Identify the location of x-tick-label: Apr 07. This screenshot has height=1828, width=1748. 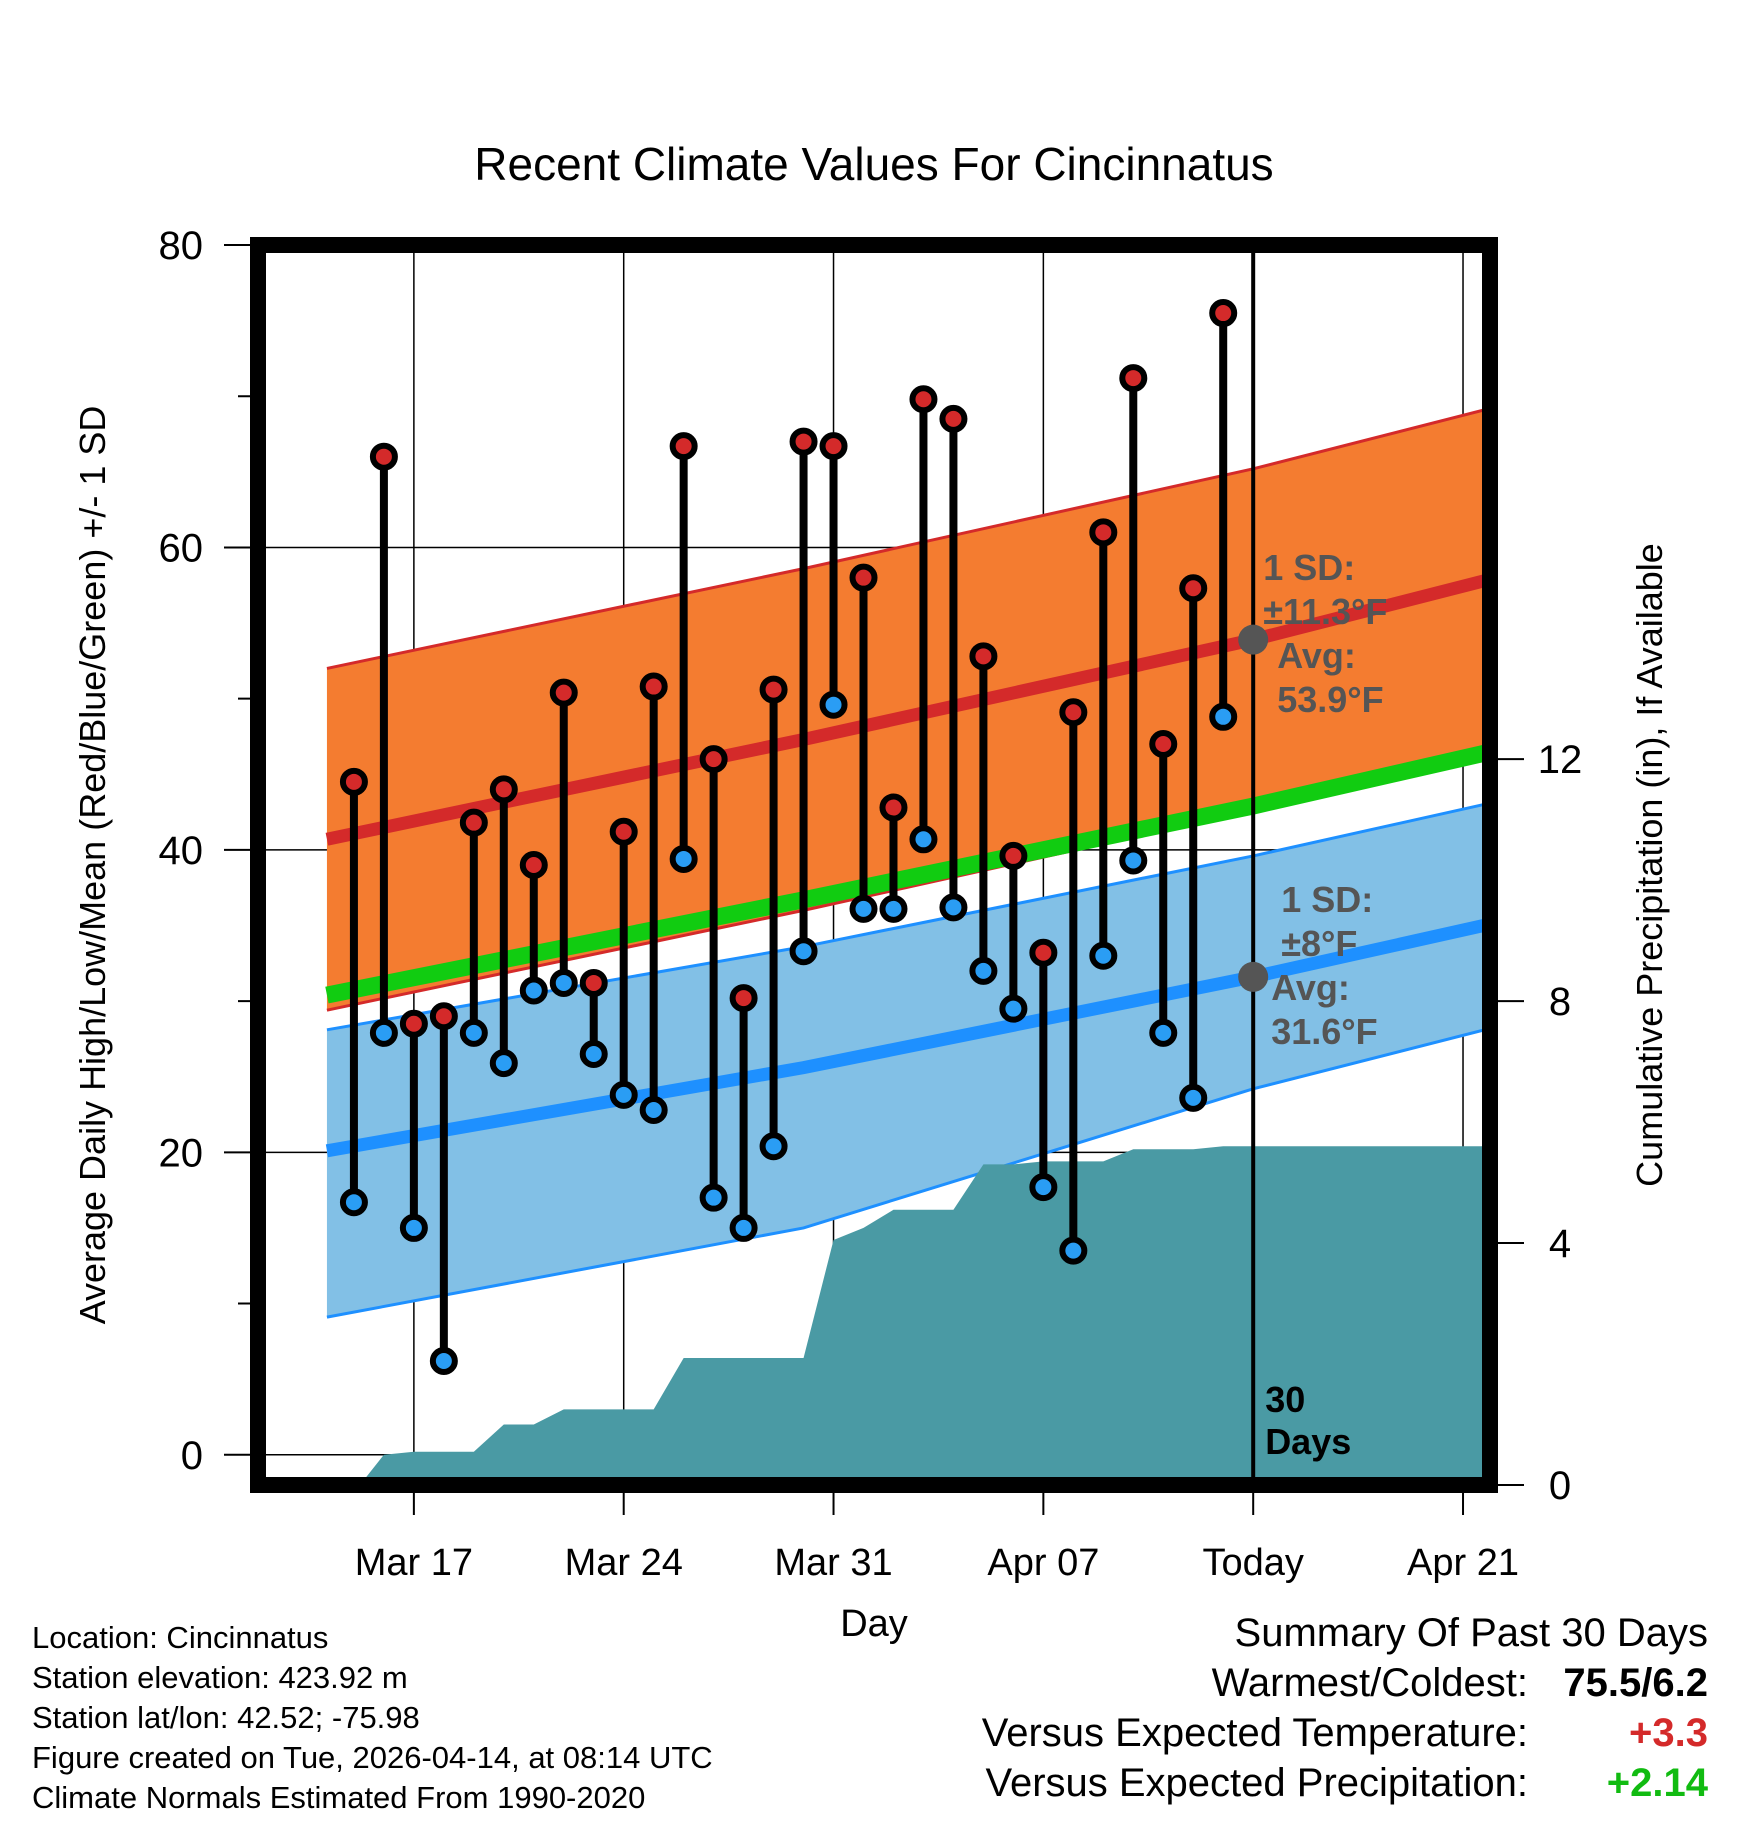
(1043, 1563).